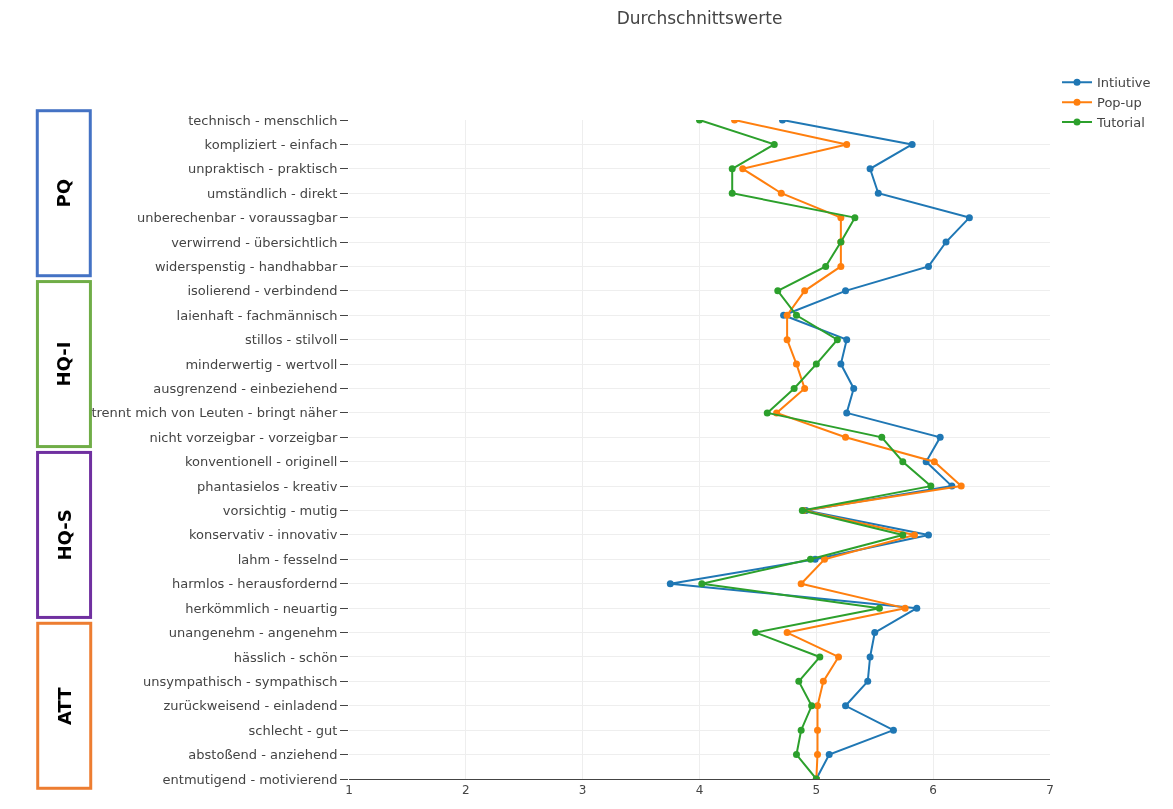  I want to click on x-tick-label: 4, so click(699, 790).